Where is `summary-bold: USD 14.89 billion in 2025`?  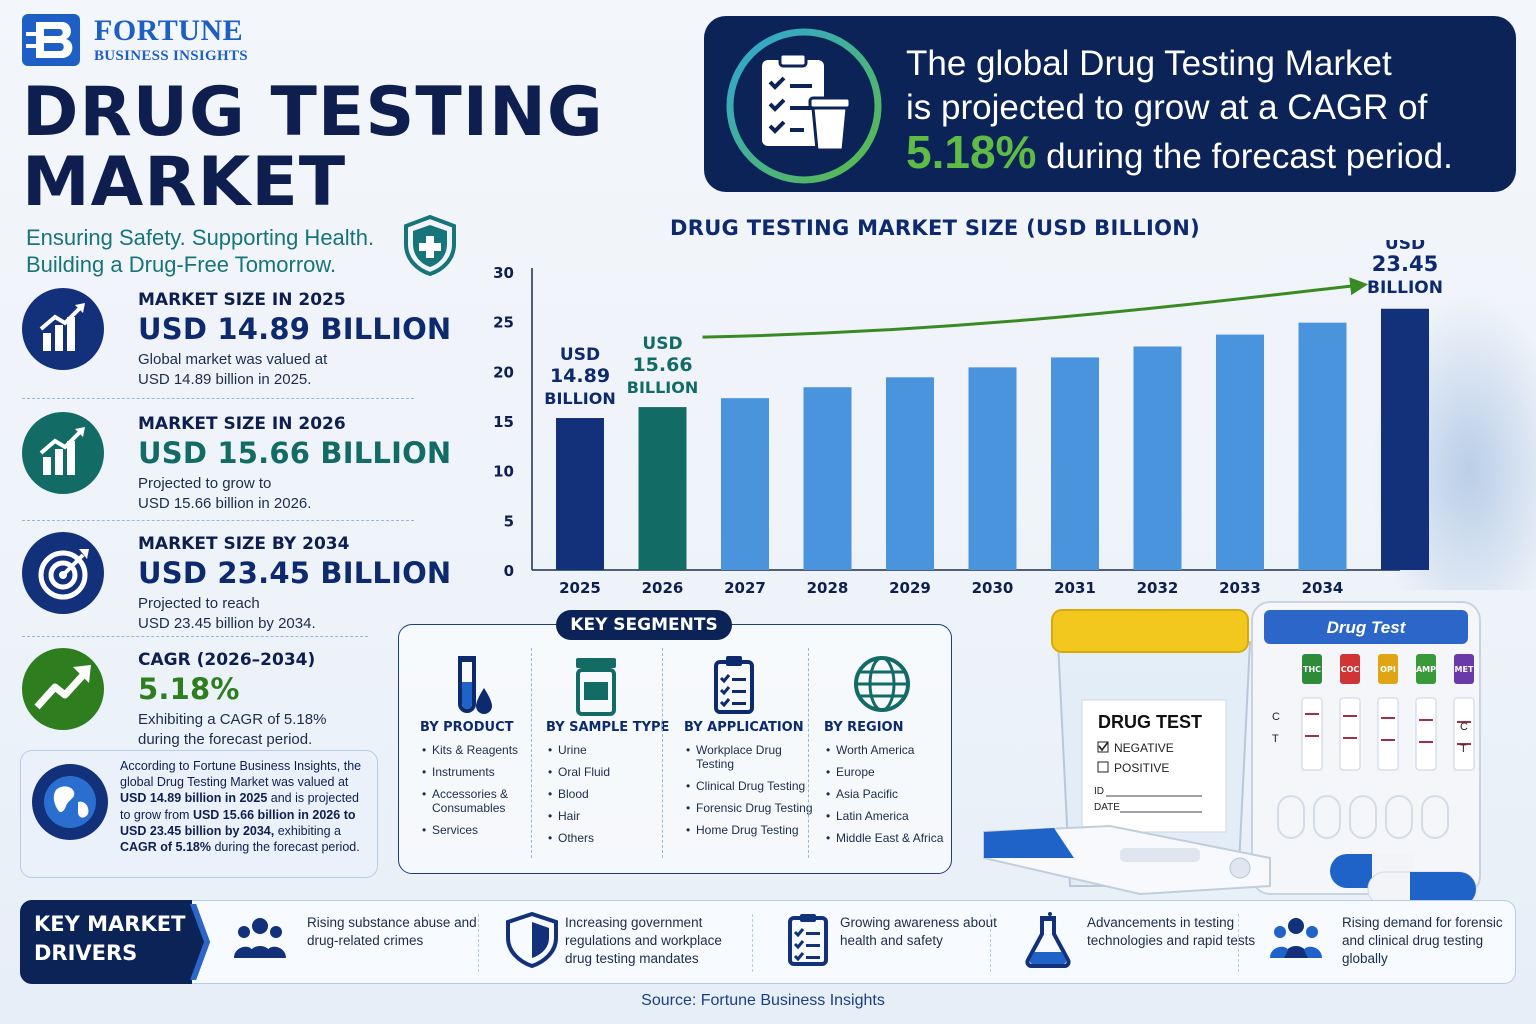
summary-bold: USD 14.89 billion in 2025 is located at coordinates (194, 798).